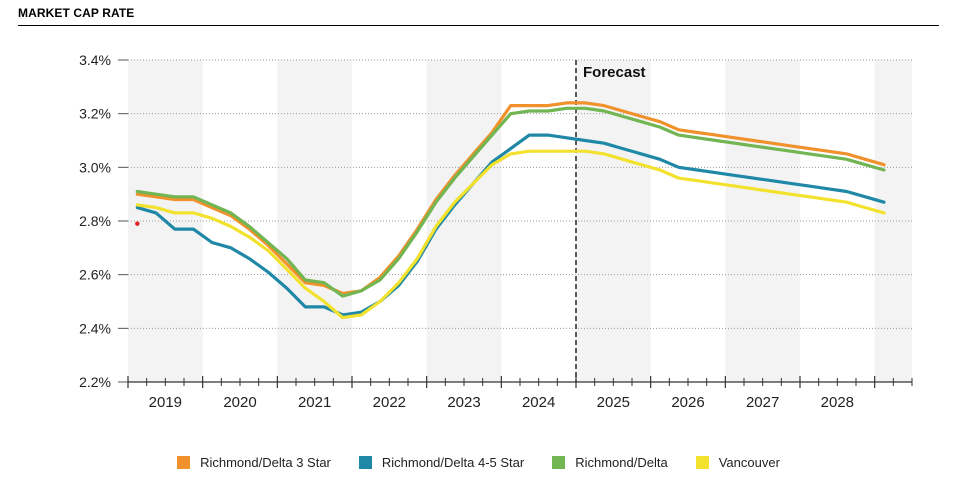 The image size is (957, 497). I want to click on legend-item: Richmond/Delta 3 Star, so click(254, 462).